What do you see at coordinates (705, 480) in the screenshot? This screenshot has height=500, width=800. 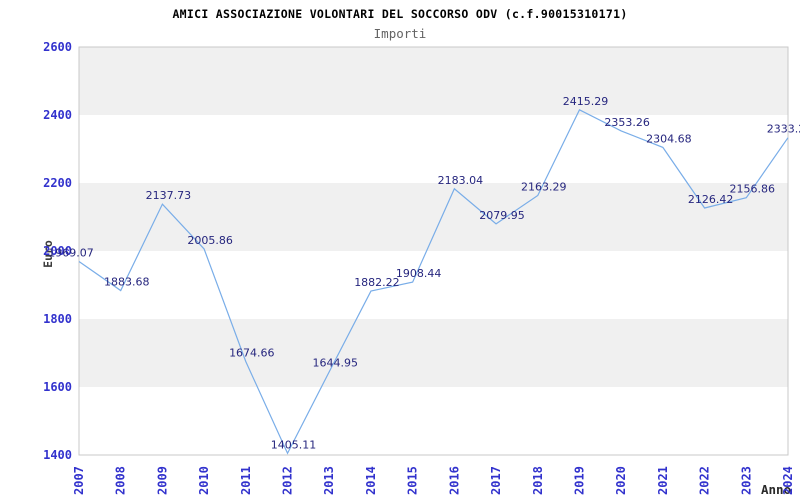 I see `x-tick-label: 2022` at bounding box center [705, 480].